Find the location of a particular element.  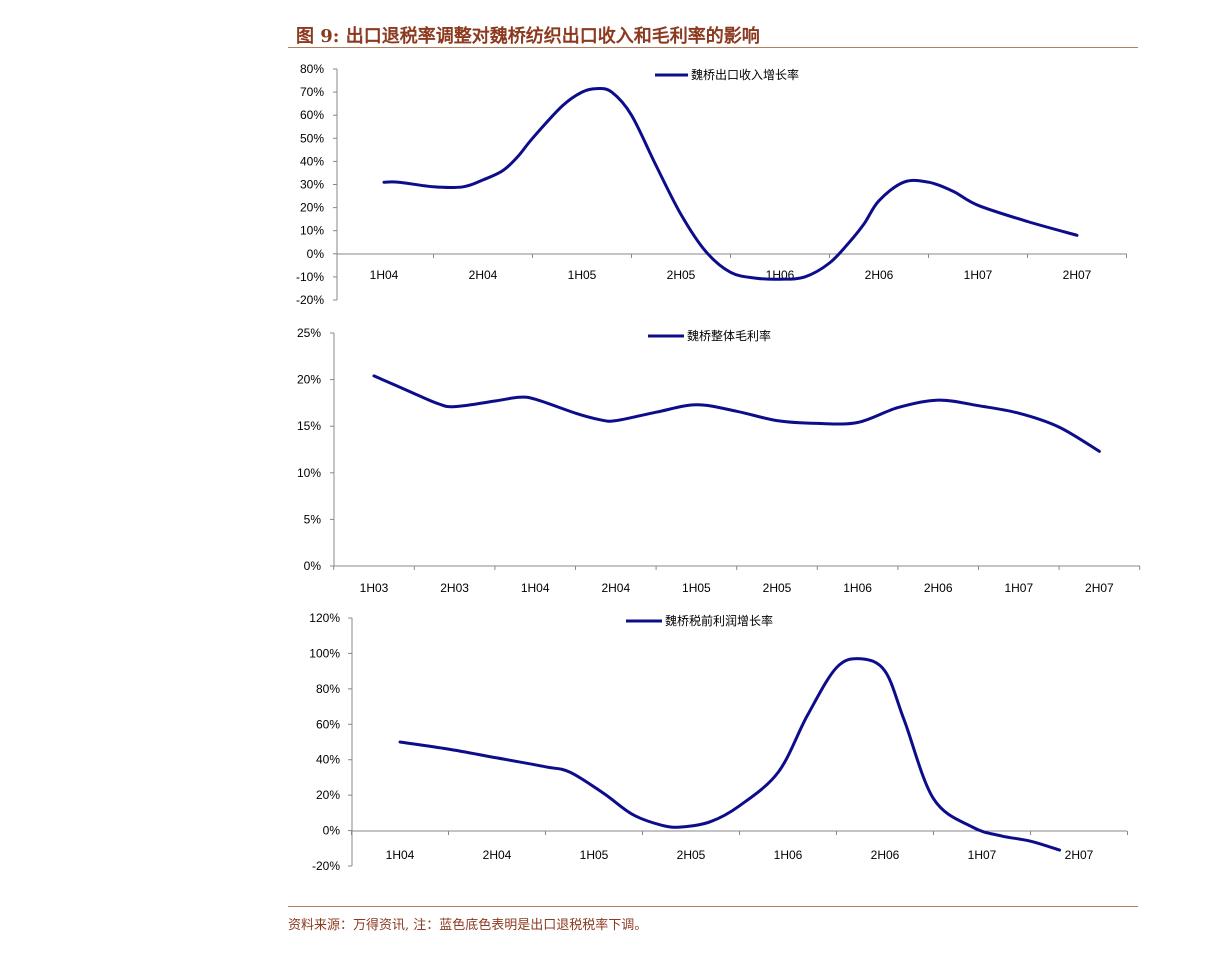

legend-label: 魏桥整体毛利率 is located at coordinates (729, 335).